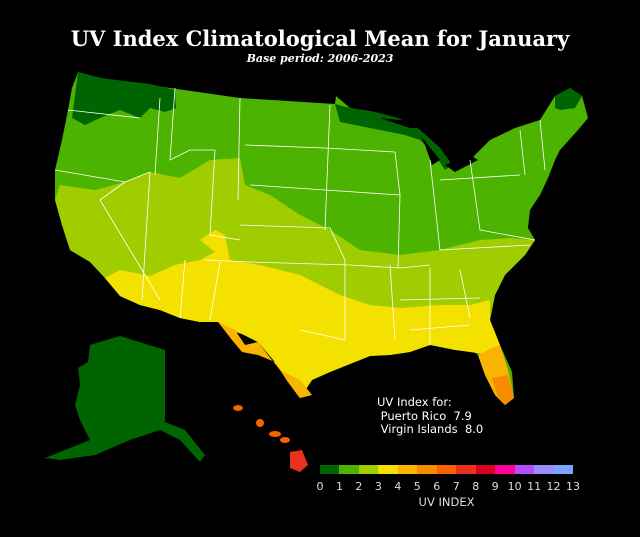  What do you see at coordinates (124, 98) in the screenshot?
I see `uv-0-1-zone-pnw` at bounding box center [124, 98].